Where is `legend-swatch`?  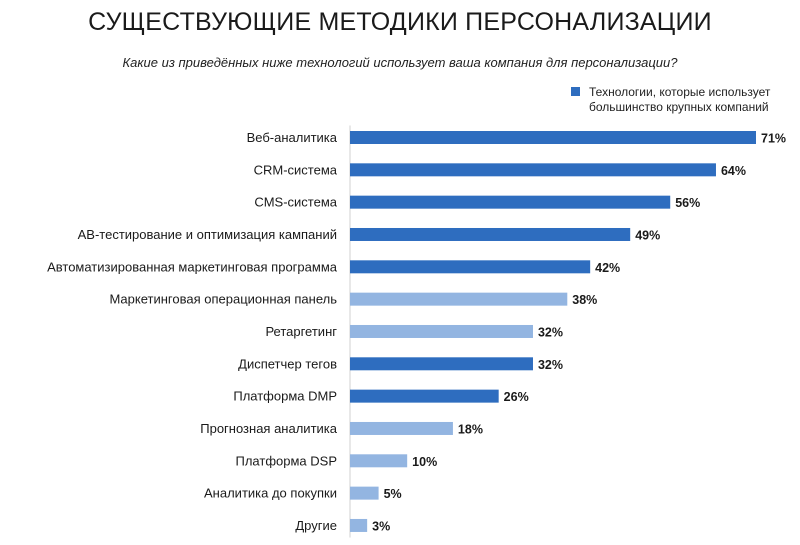 legend-swatch is located at coordinates (575, 91).